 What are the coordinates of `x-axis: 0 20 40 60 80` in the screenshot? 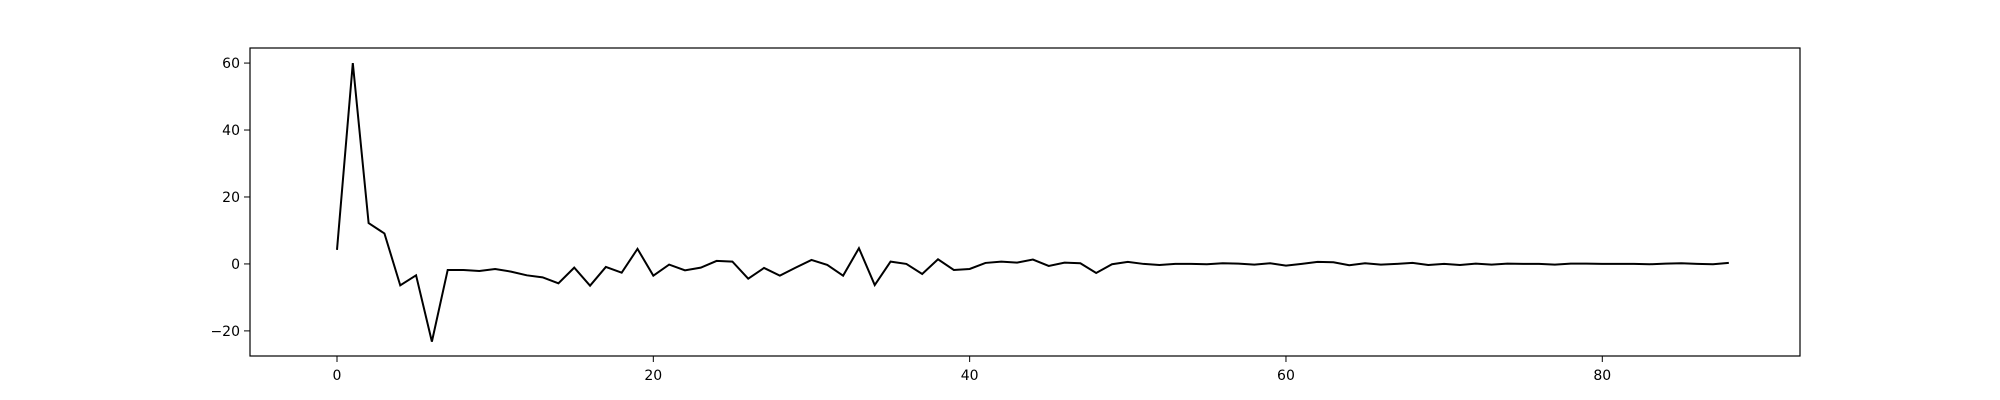 It's located at (972, 370).